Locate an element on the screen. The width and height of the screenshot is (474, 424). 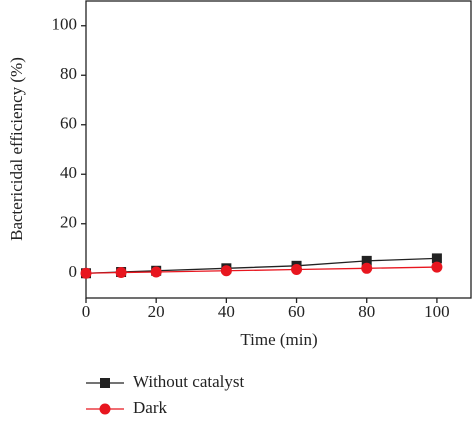
y-tick-label: 80 is located at coordinates (68, 73).